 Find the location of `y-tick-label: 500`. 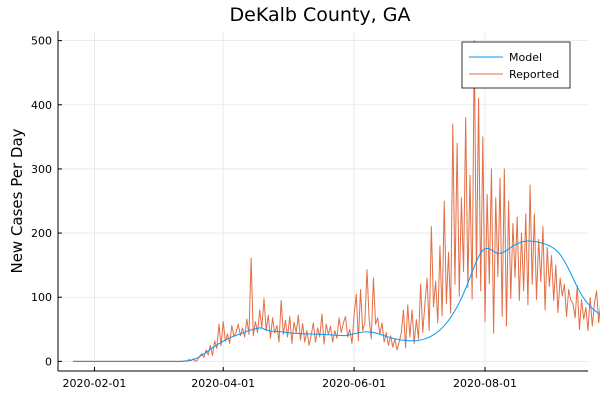

y-tick-label: 500 is located at coordinates (41, 41).